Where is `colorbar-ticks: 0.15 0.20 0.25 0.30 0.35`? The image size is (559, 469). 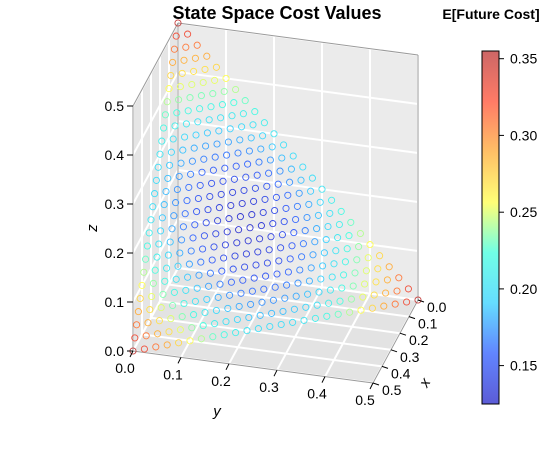
colorbar-ticks: 0.15 0.20 0.25 0.30 0.35 is located at coordinates (518, 212).